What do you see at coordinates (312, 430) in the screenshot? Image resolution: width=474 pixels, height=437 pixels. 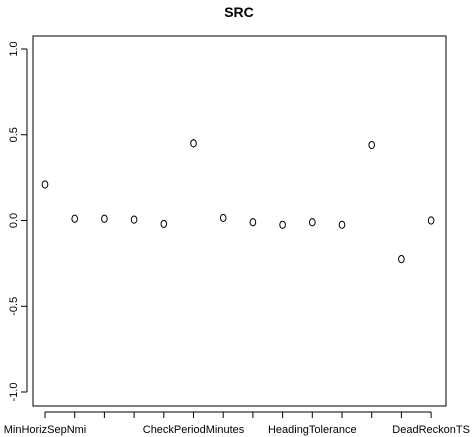 I see `x-tick-label: HeadingTolerance` at bounding box center [312, 430].